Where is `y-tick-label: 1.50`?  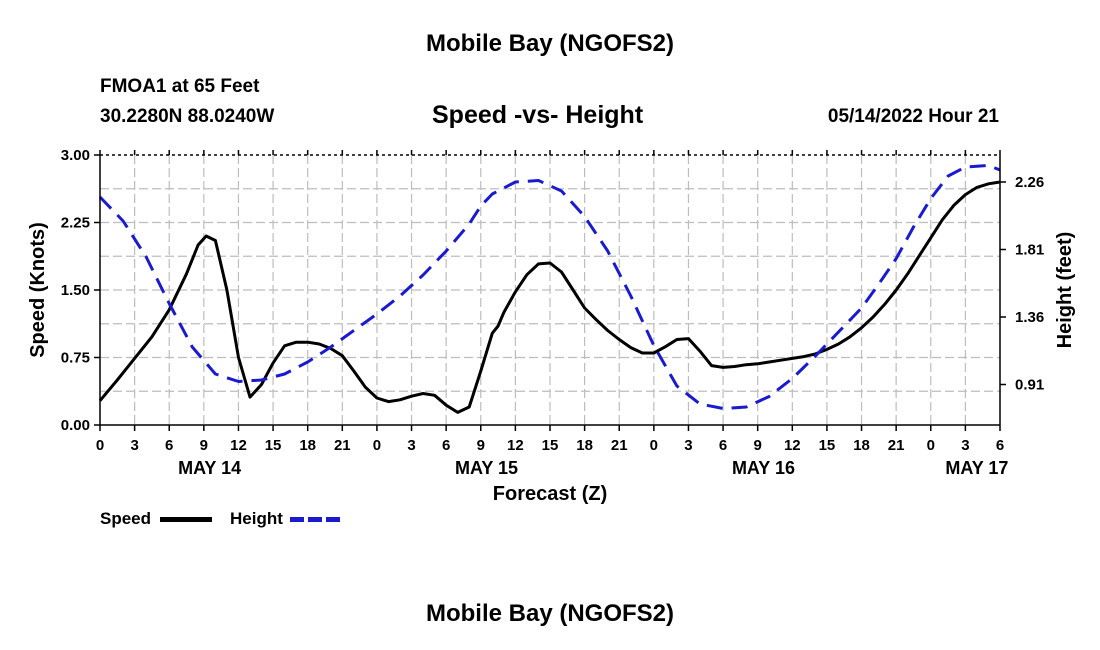 y-tick-label: 1.50 is located at coordinates (75, 290).